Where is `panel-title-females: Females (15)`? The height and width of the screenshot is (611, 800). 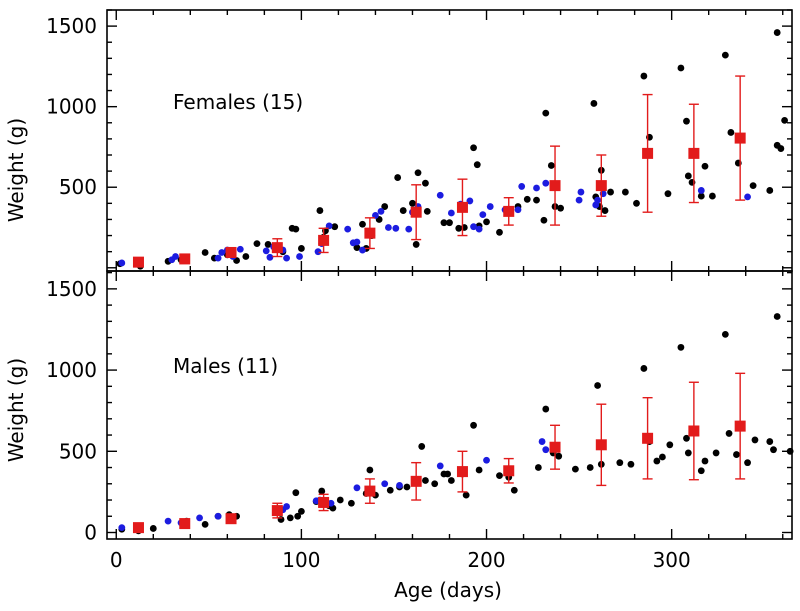
panel-title-females: Females (15) is located at coordinates (238, 102).